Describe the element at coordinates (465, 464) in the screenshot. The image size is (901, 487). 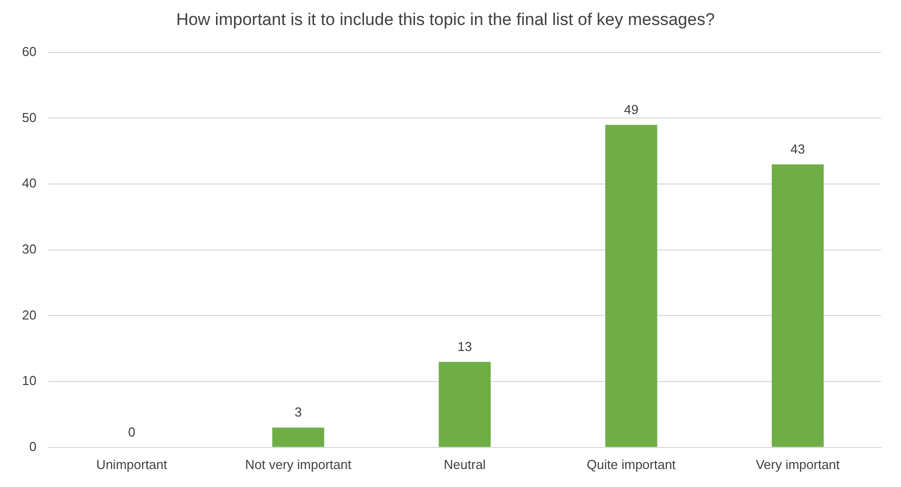
I see `x-tick-label: Neutral` at that location.